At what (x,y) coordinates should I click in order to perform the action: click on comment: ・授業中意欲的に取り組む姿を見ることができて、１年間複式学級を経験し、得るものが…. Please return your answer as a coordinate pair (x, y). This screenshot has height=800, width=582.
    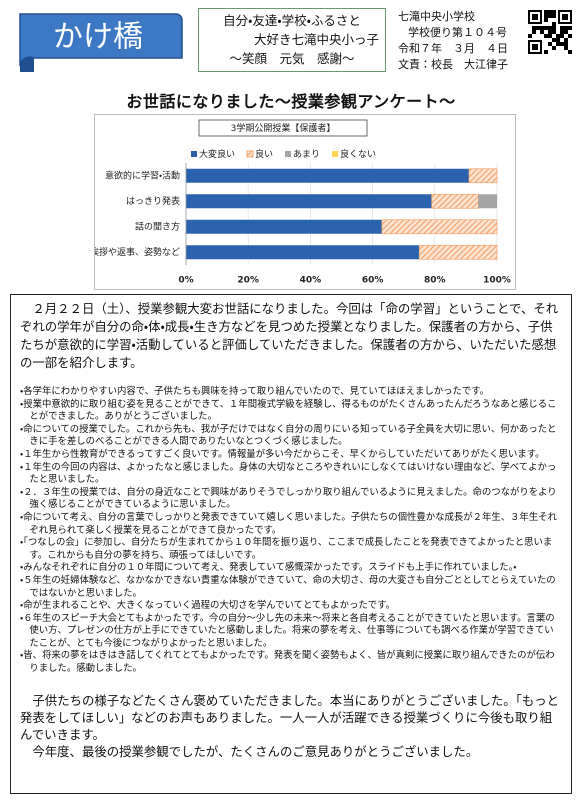
    Looking at the image, I should click on (288, 410).